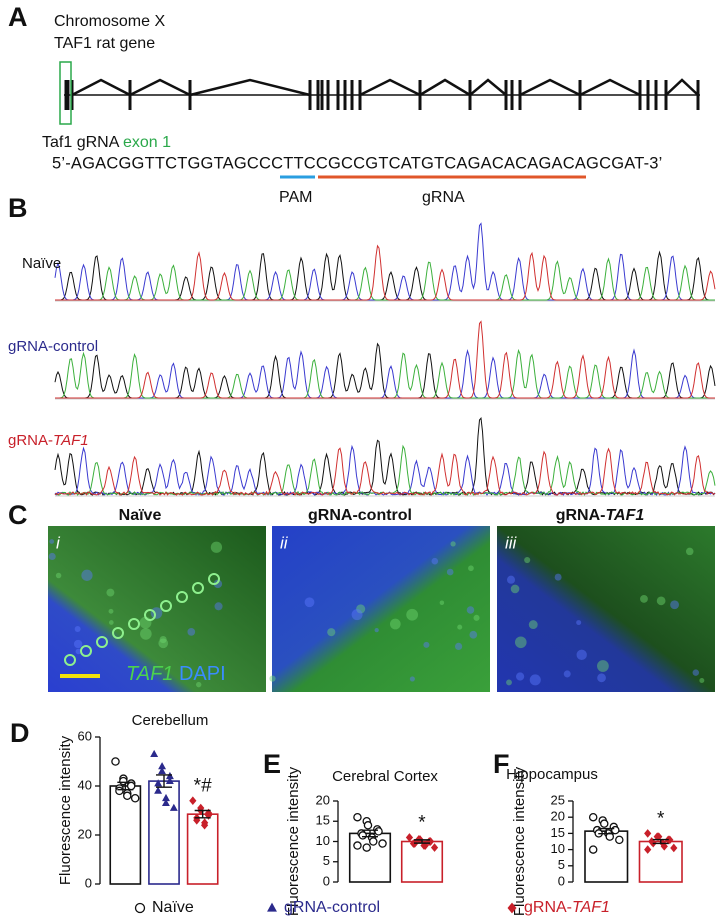 This screenshot has height=922, width=722. I want to click on y-tick-label: 5, so click(561, 864).